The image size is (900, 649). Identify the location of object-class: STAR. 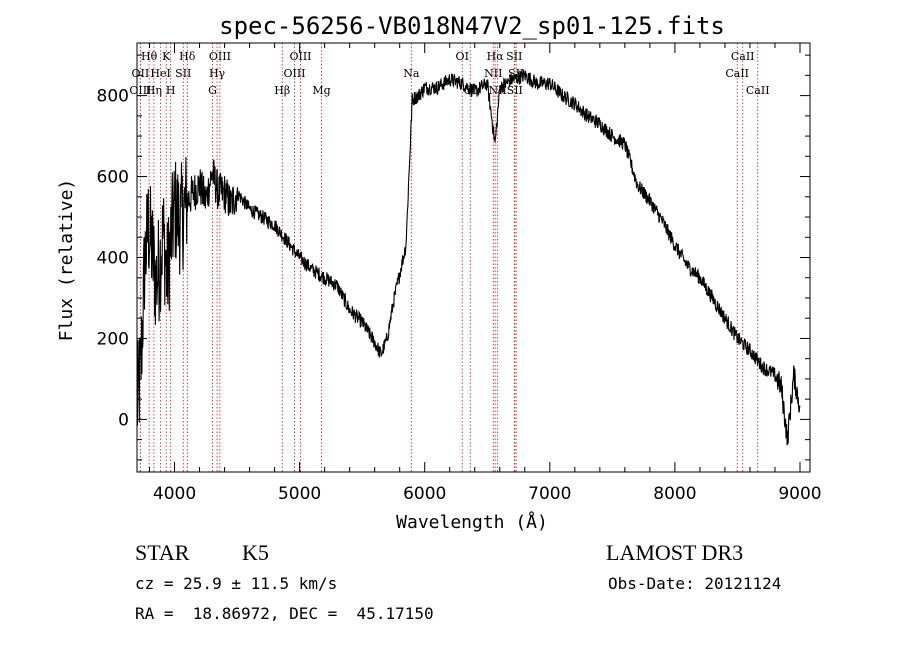
(162, 552).